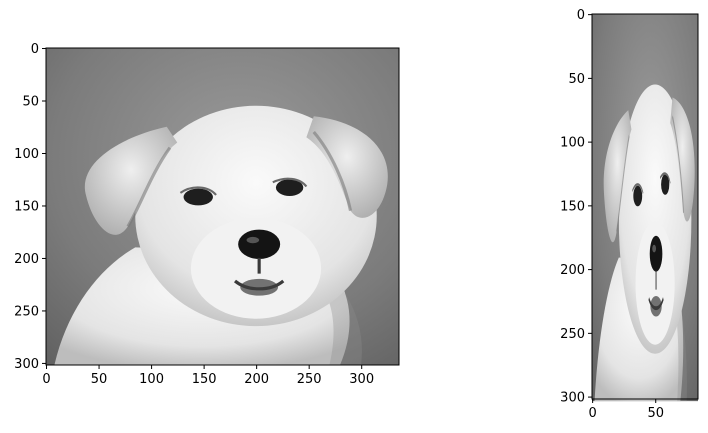 The image size is (708, 433). I want to click on axes-frame, so click(645, 206).